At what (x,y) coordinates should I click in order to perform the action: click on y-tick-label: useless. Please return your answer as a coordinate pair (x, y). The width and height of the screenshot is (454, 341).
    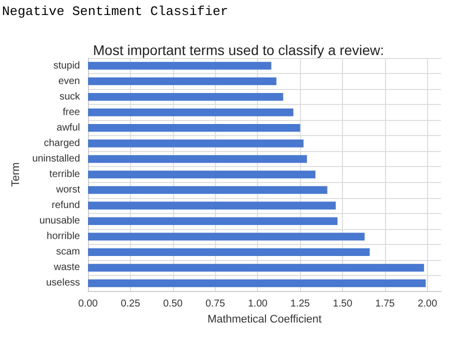
    Looking at the image, I should click on (63, 283).